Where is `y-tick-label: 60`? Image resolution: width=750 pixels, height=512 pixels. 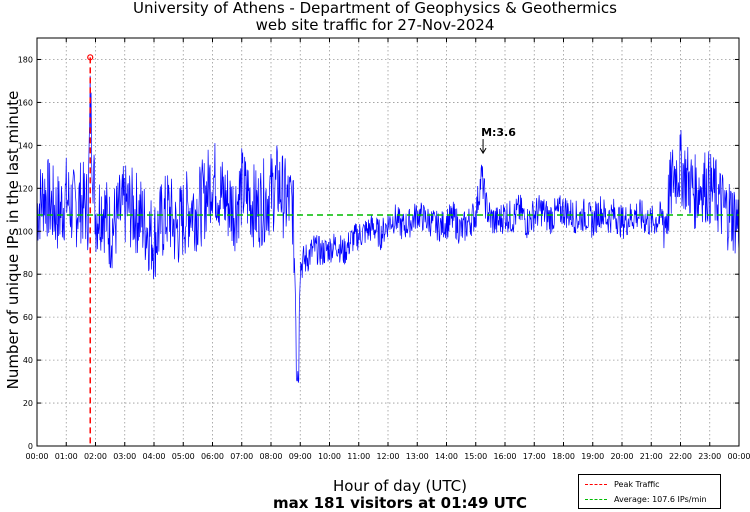
y-tick-label: 60 is located at coordinates (28, 317).